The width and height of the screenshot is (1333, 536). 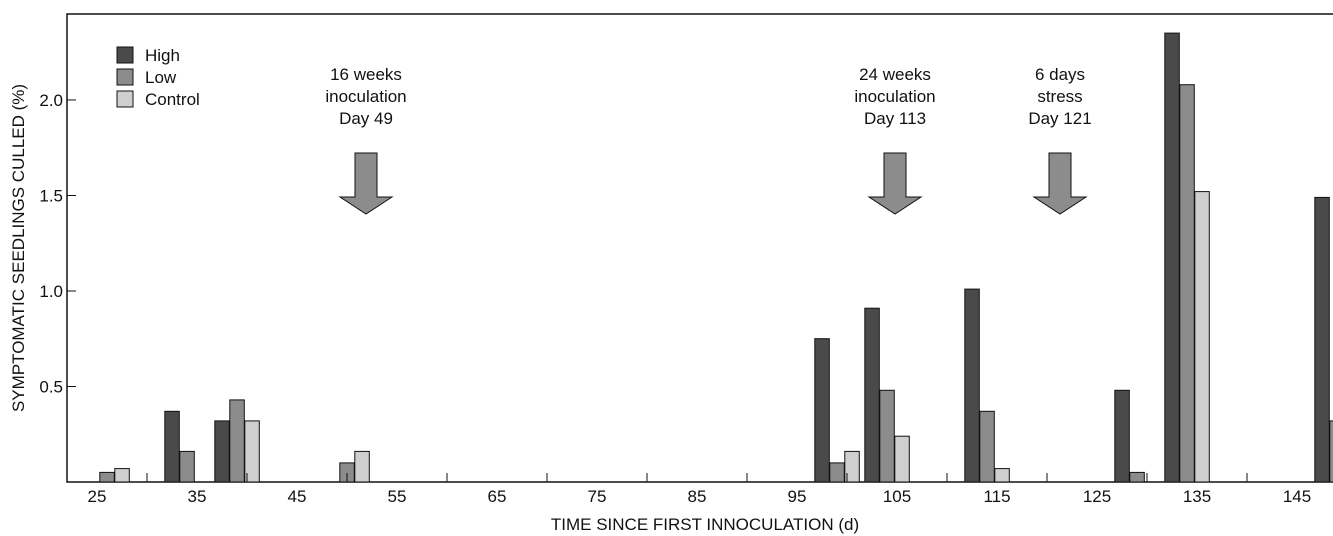 I want to click on x-tick-label: 75, so click(x=597, y=496).